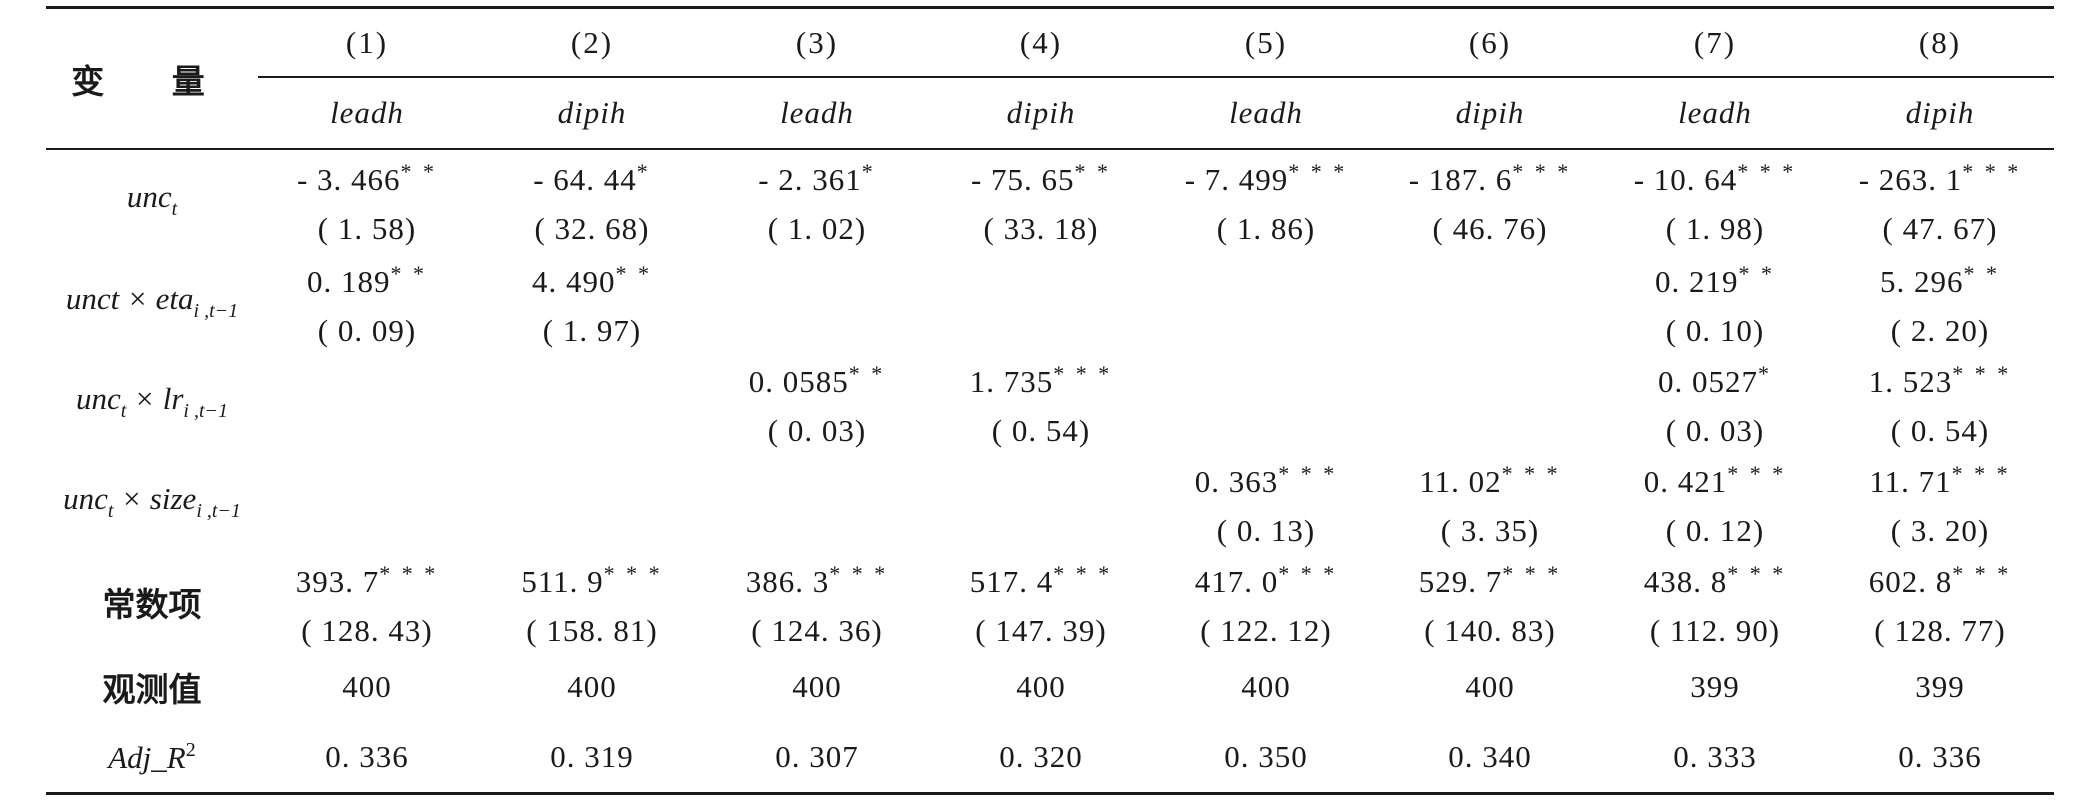  I want to click on standard-error: ( 1. 97), so click(592, 330).